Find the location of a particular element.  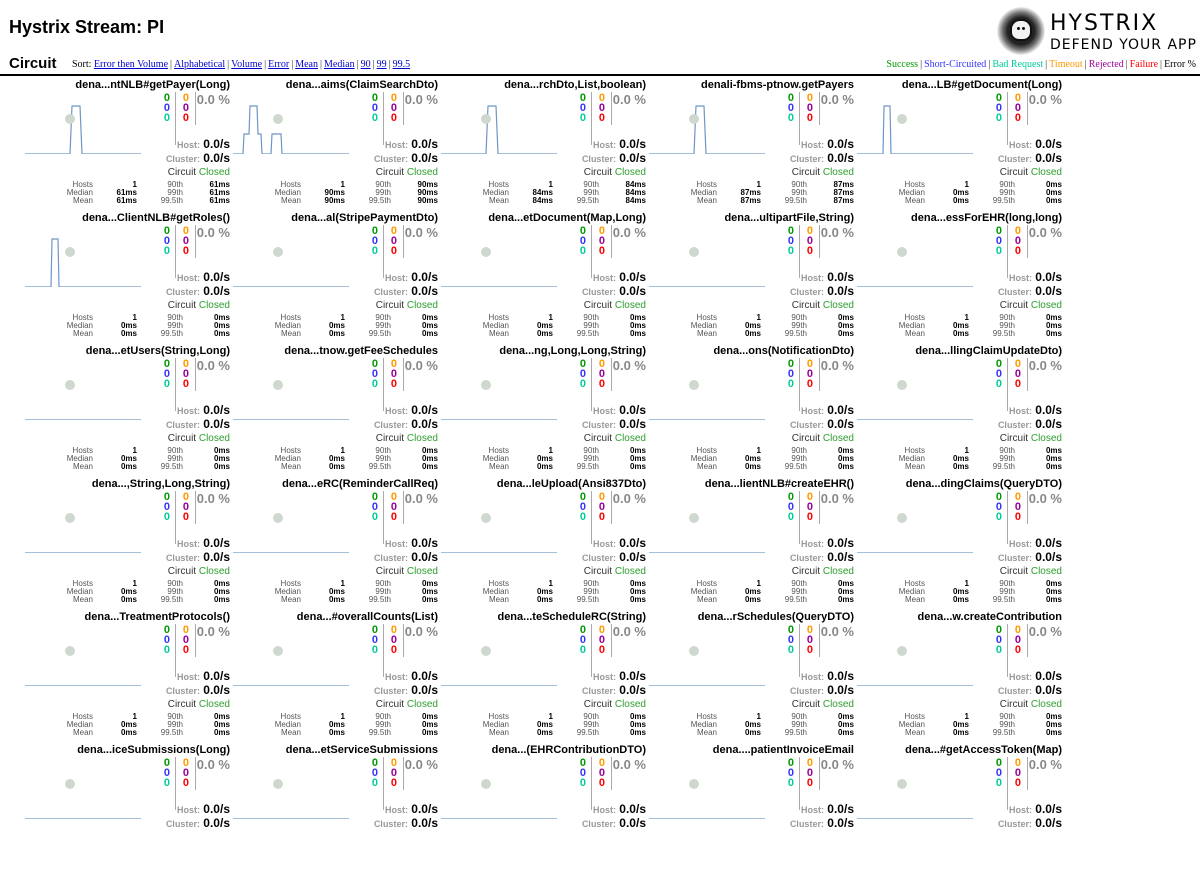

sort-99: 99 is located at coordinates (381, 64).